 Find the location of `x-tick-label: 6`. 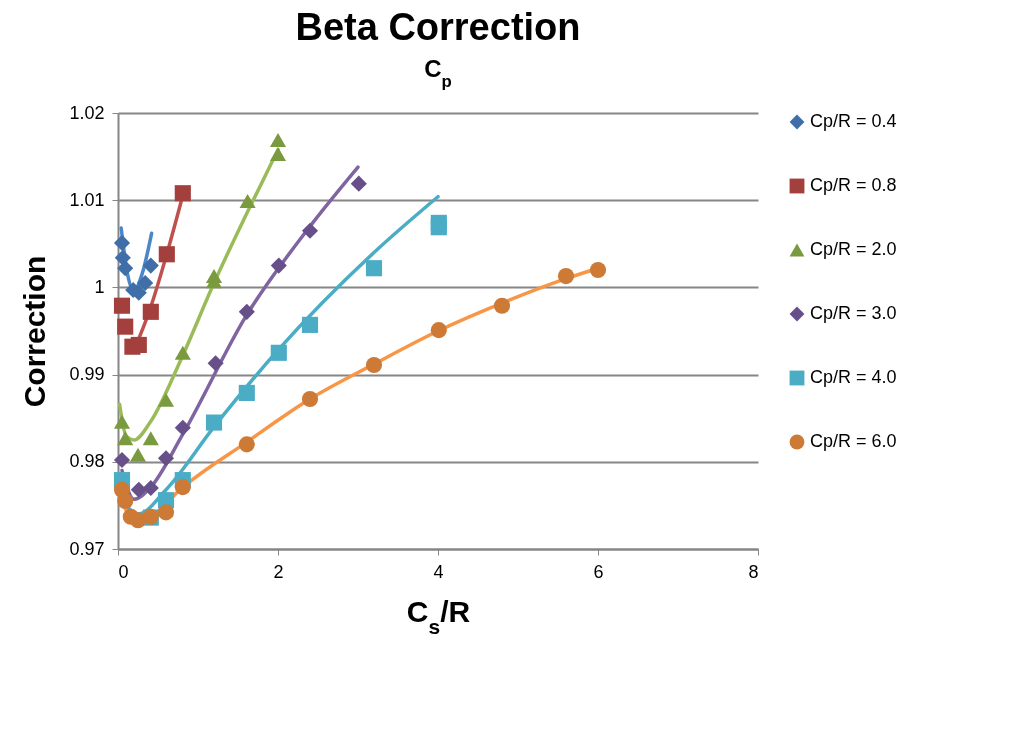

x-tick-label: 6 is located at coordinates (598, 571).